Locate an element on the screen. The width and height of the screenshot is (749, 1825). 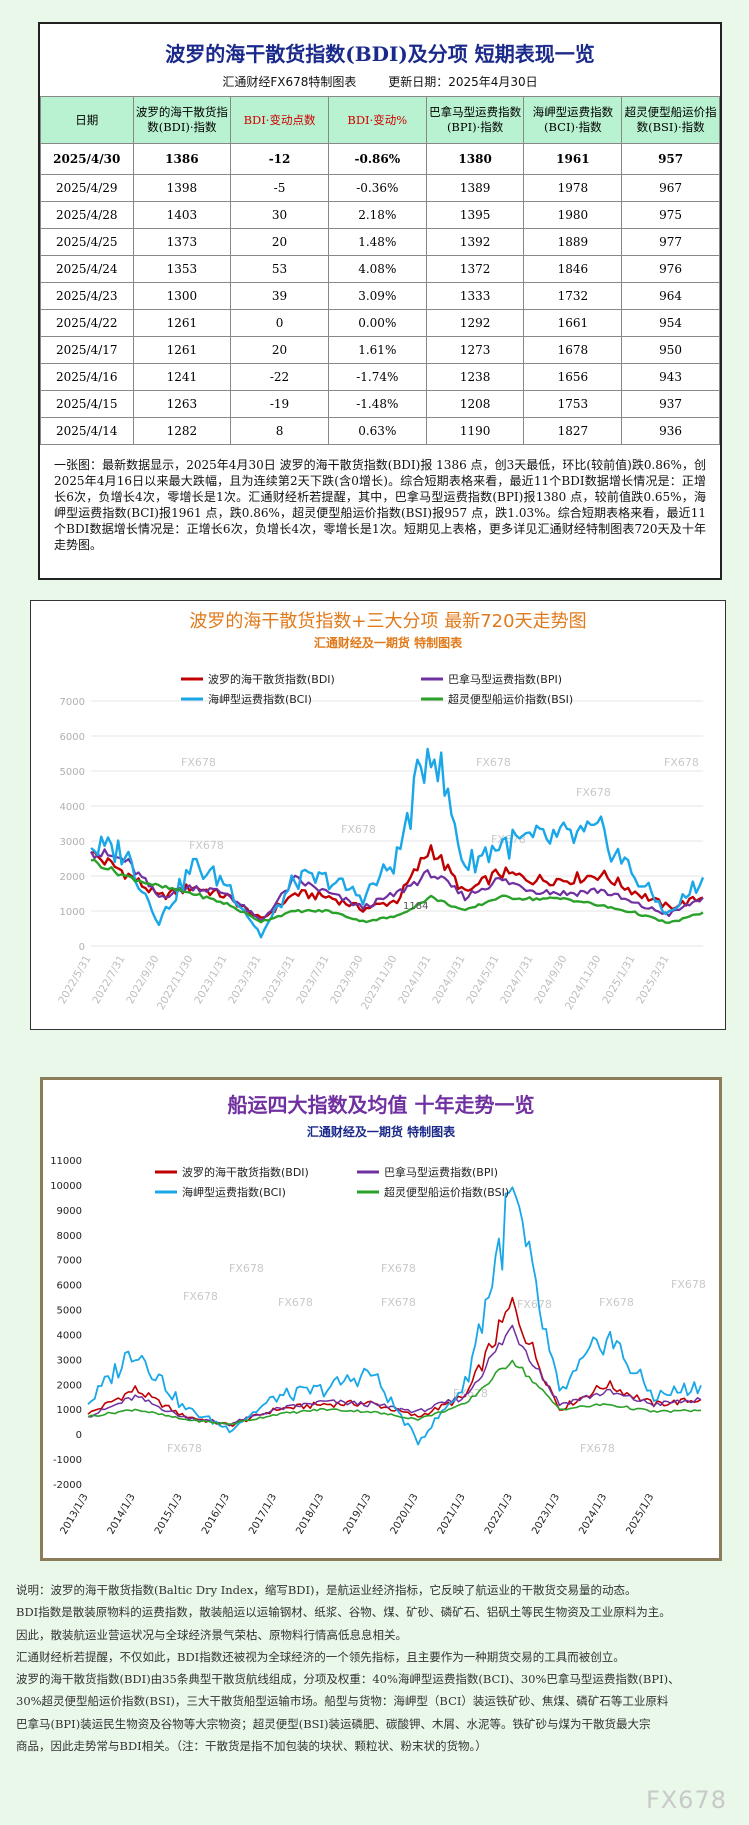
cell-bdi: 1300 is located at coordinates (182, 296).